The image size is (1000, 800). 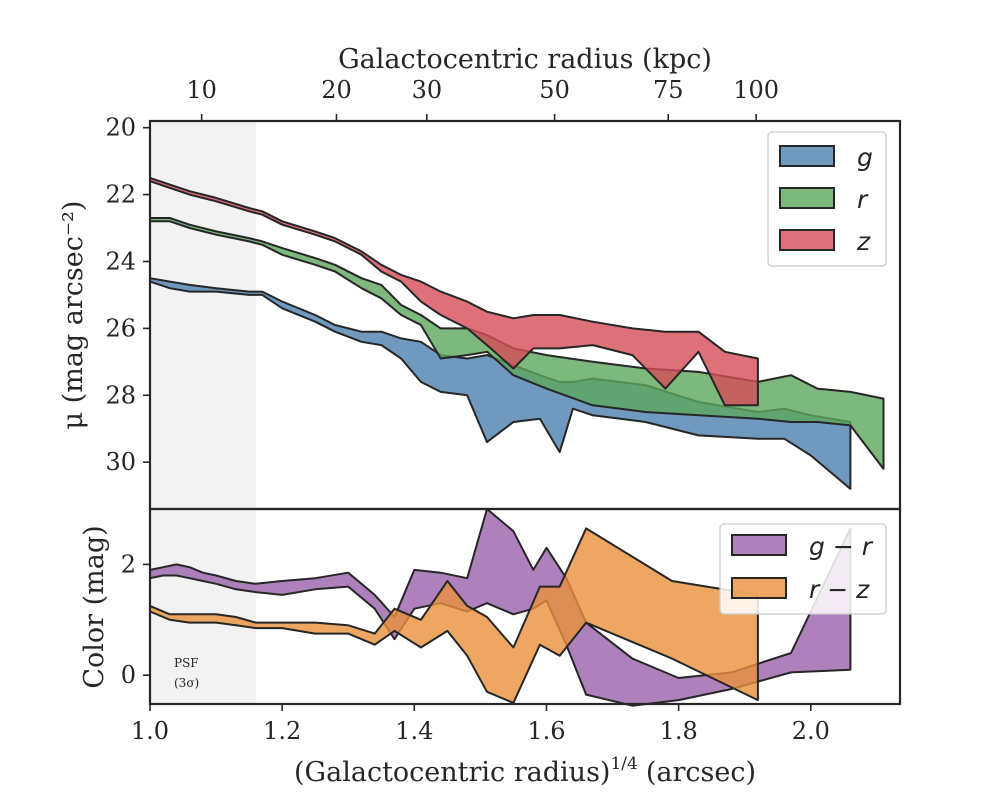 What do you see at coordinates (756, 90) in the screenshot?
I see `top-x2-tick-label: 100` at bounding box center [756, 90].